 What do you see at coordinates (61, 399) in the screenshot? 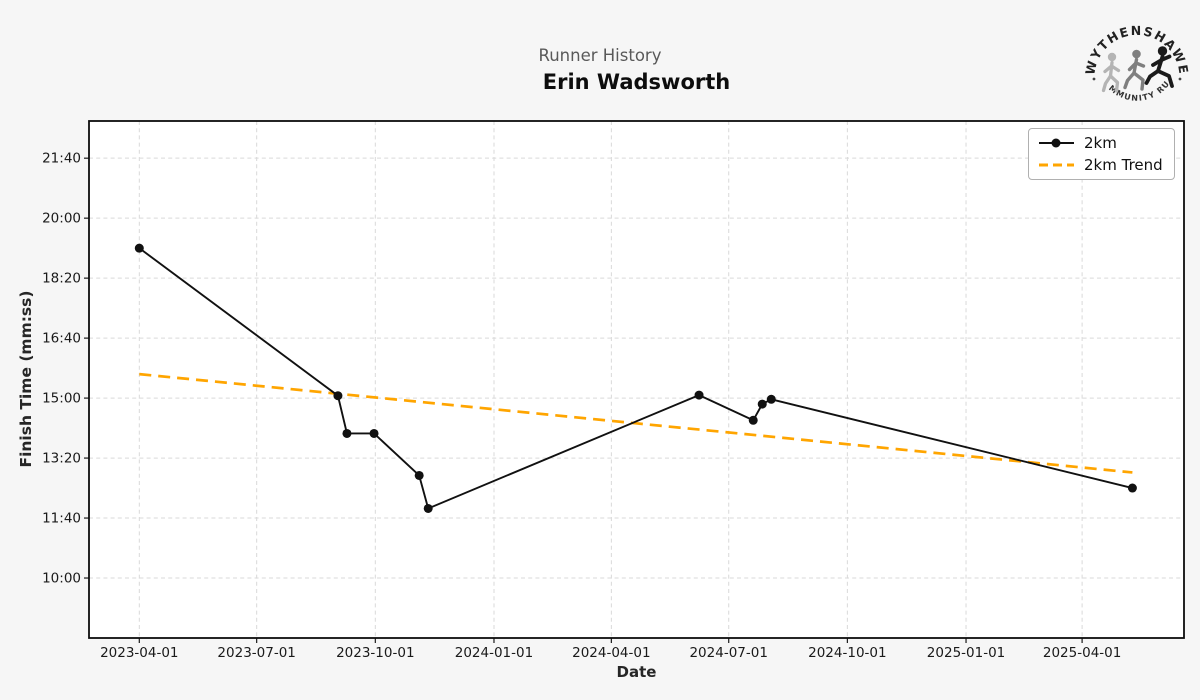
I see `y-tick-label: 15:00` at bounding box center [61, 399].